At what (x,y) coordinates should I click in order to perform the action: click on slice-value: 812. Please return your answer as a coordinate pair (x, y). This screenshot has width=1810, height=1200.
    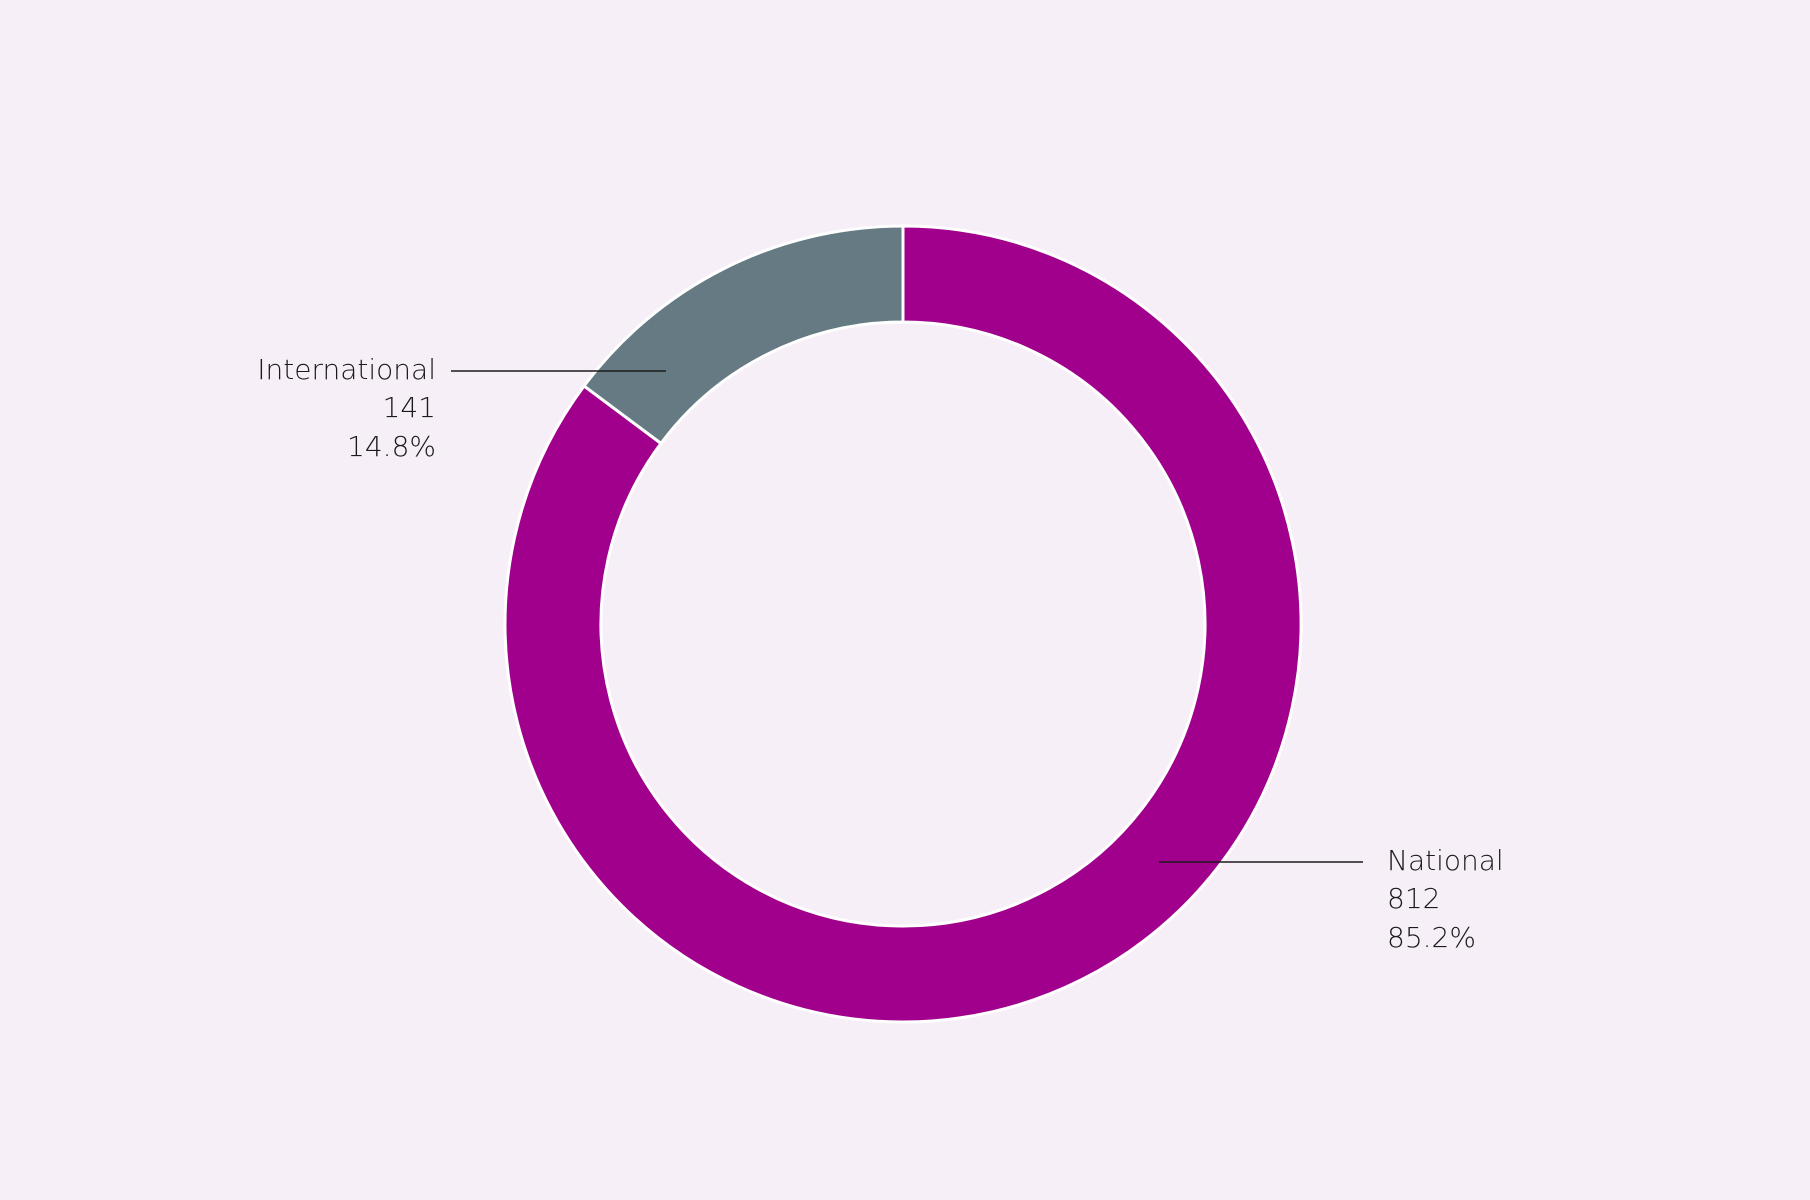
    Looking at the image, I should click on (1413, 898).